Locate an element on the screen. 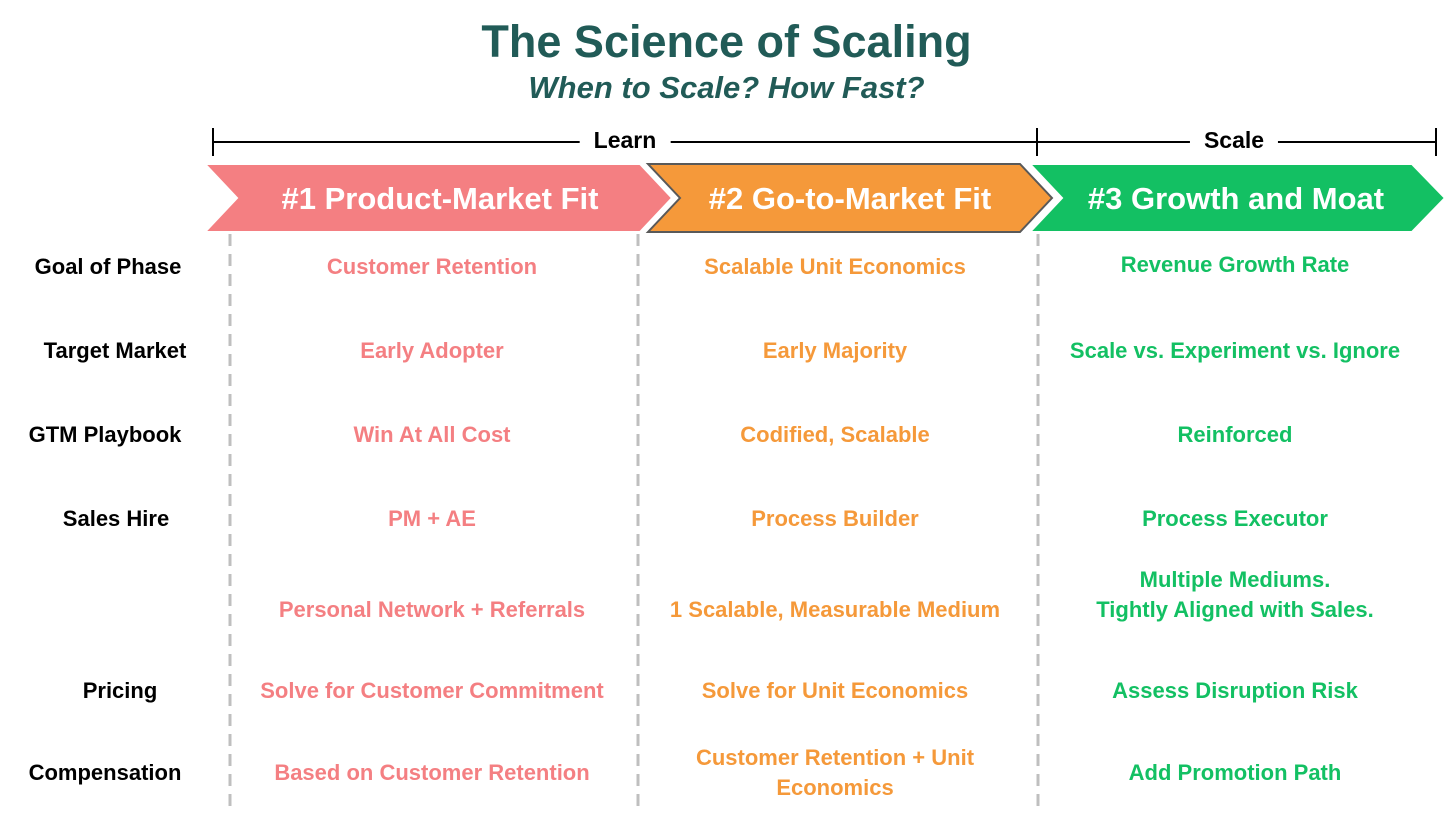 This screenshot has height=819, width=1453. row-label-sales-hire: Sales Hire is located at coordinates (116, 518).